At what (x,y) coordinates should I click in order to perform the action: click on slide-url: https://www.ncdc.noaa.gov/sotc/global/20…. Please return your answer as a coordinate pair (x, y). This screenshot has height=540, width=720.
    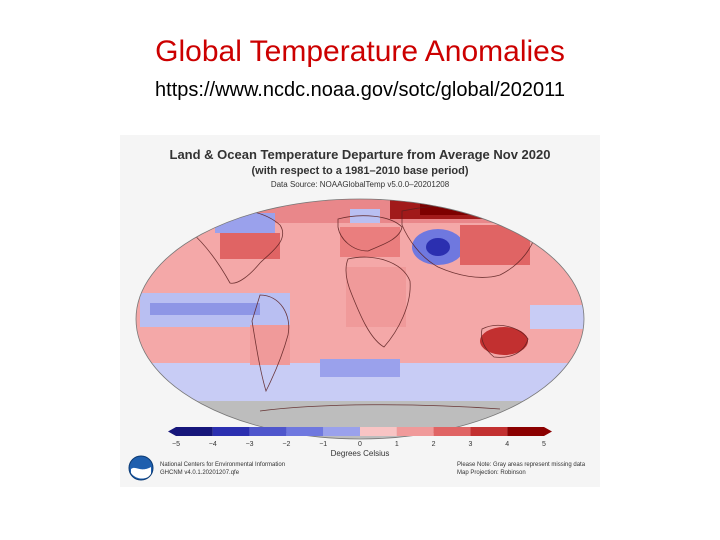
    Looking at the image, I should click on (360, 90).